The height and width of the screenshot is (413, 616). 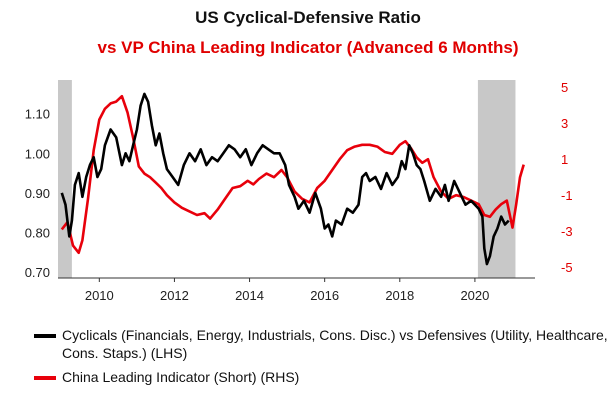 What do you see at coordinates (37, 153) in the screenshot?
I see `y-left-tick-label: 1.00` at bounding box center [37, 153].